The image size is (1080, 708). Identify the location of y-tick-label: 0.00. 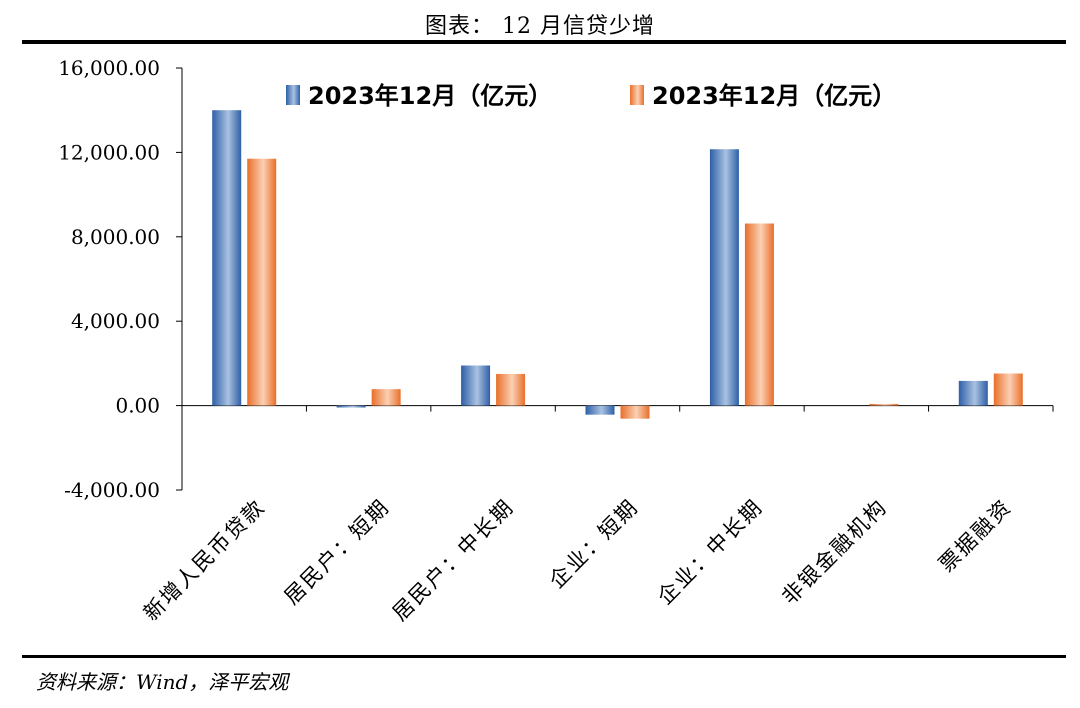
(137, 406).